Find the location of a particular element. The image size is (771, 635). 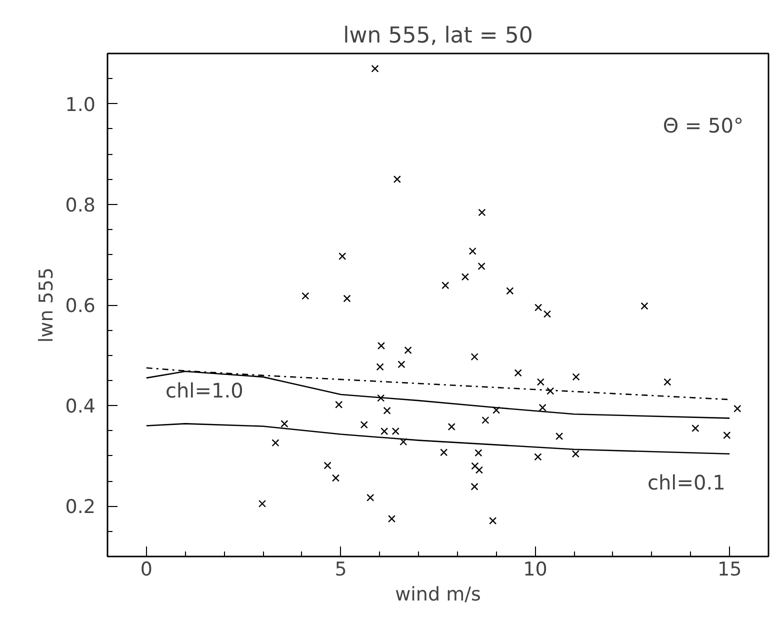

y-tick-label: 1.0 is located at coordinates (80, 105).